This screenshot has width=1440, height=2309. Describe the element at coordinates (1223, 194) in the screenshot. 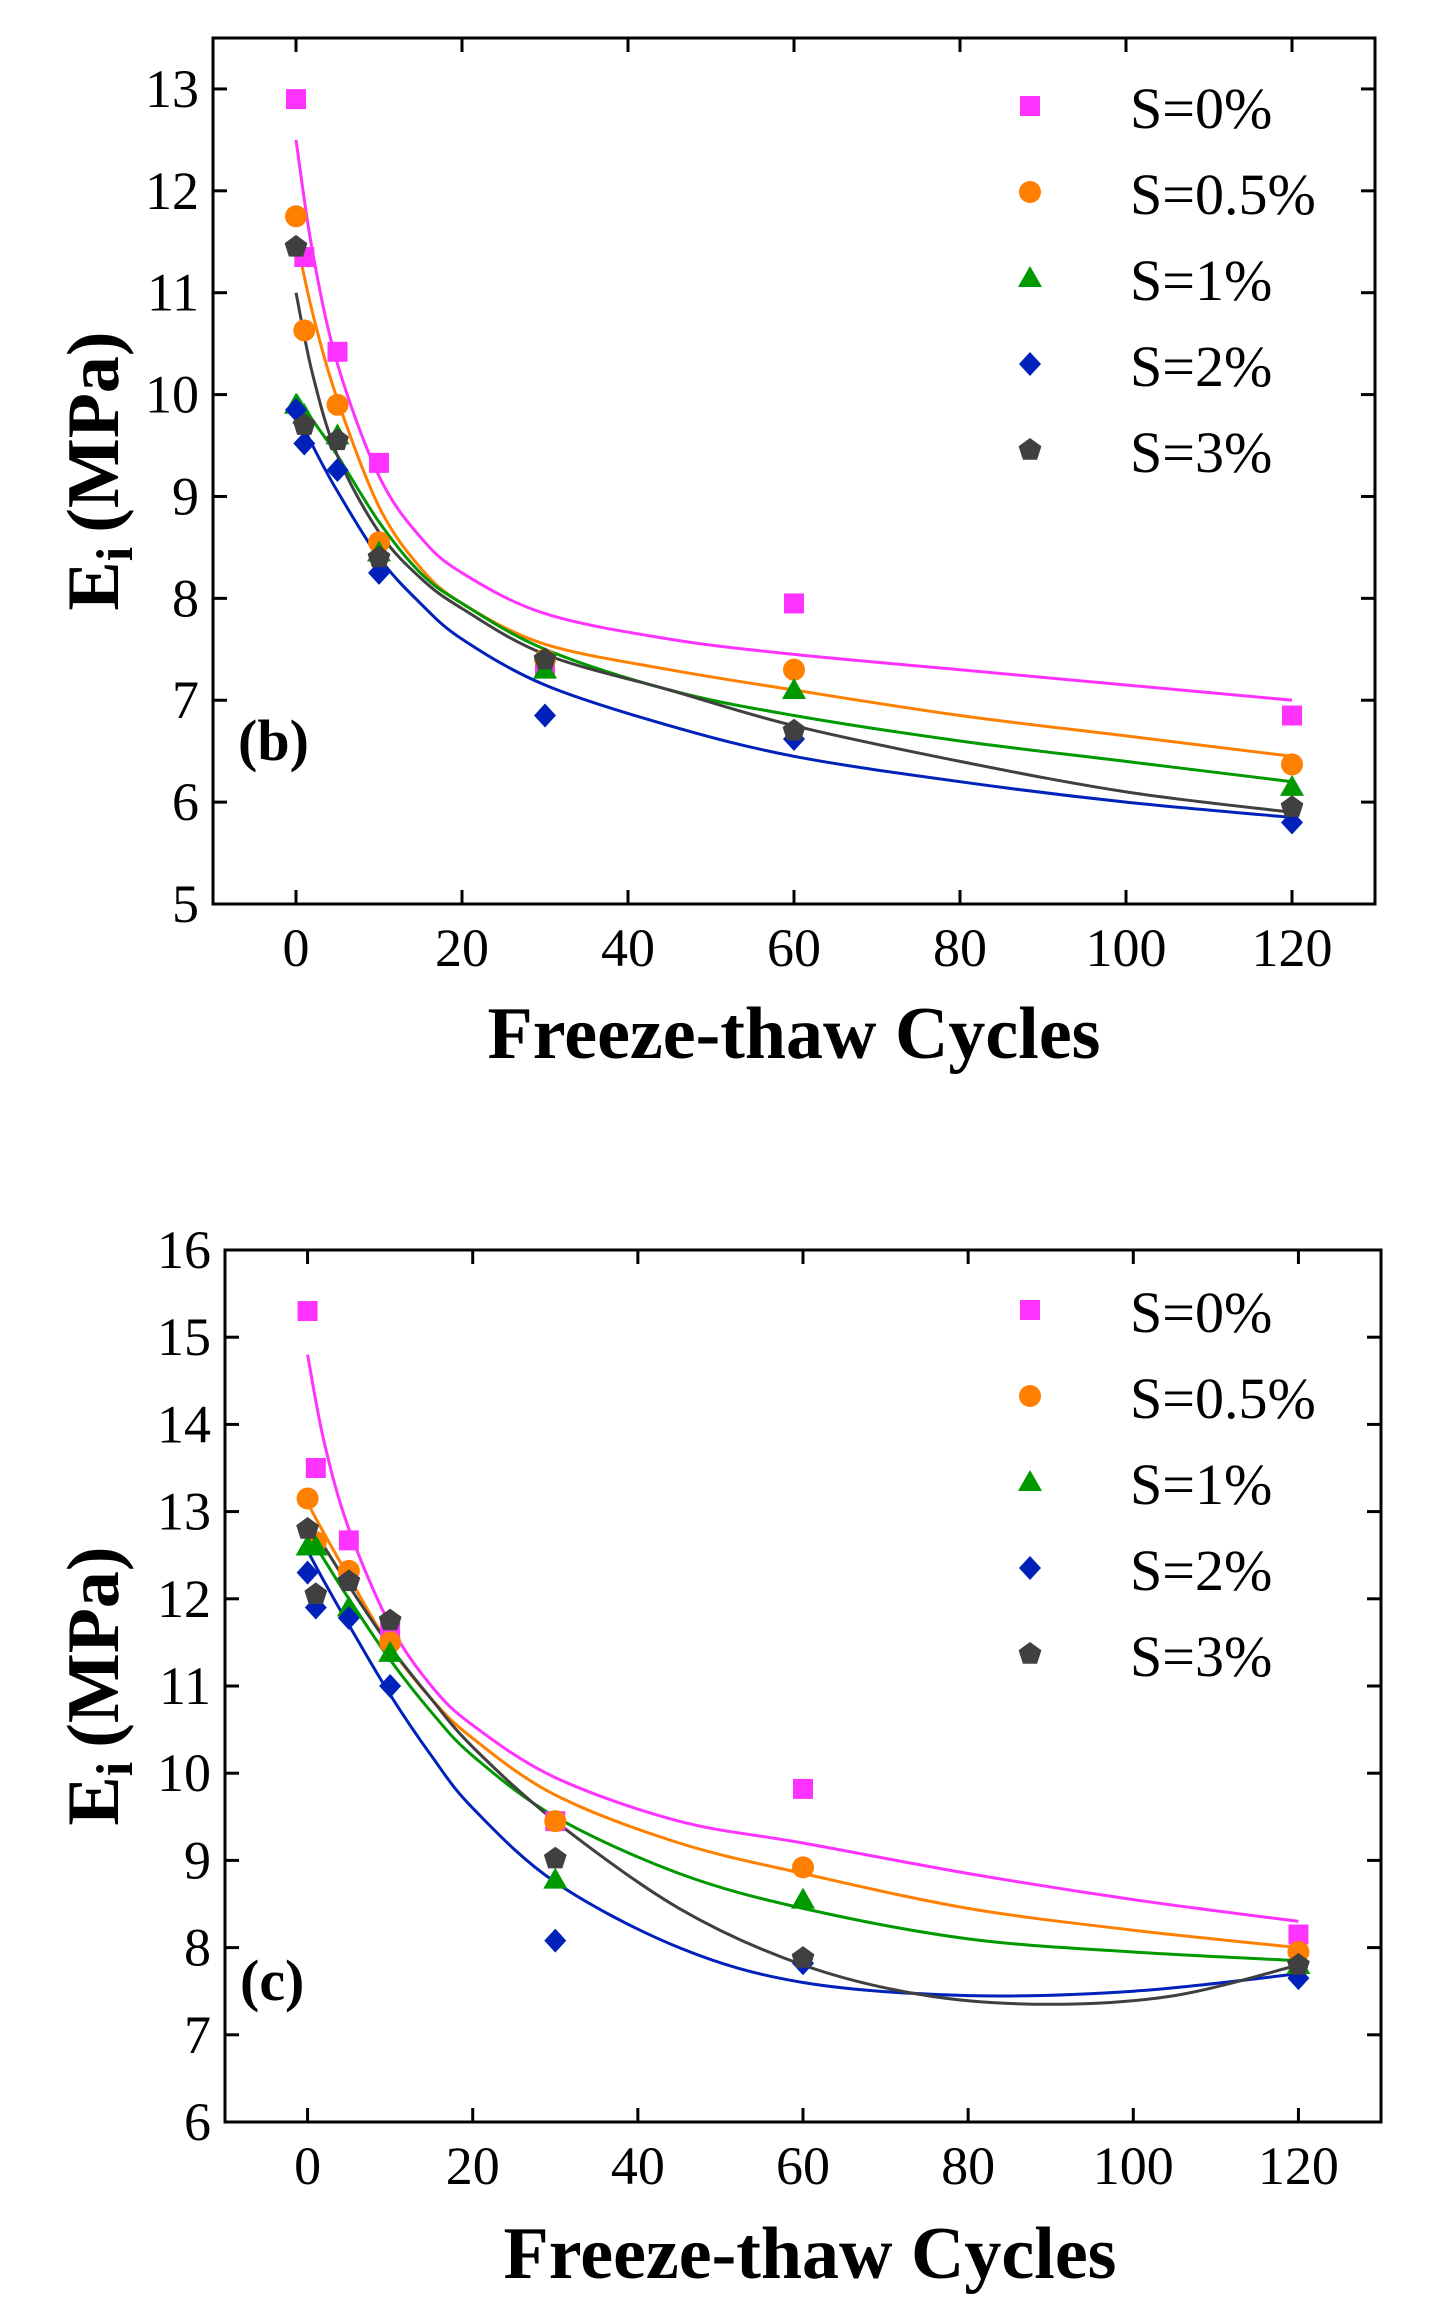

I see `legend-label: S=0.5%` at that location.